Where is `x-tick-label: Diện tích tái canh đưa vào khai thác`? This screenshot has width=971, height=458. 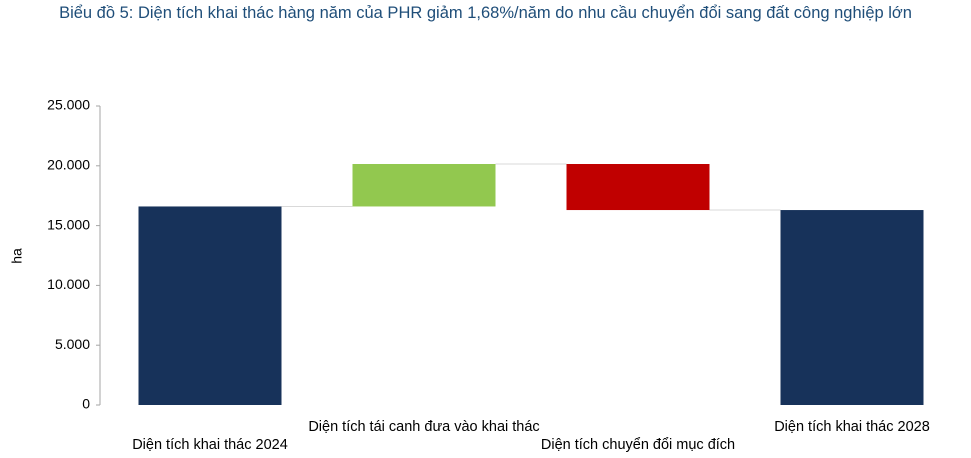
x-tick-label: Diện tích tái canh đưa vào khai thác is located at coordinates (424, 427).